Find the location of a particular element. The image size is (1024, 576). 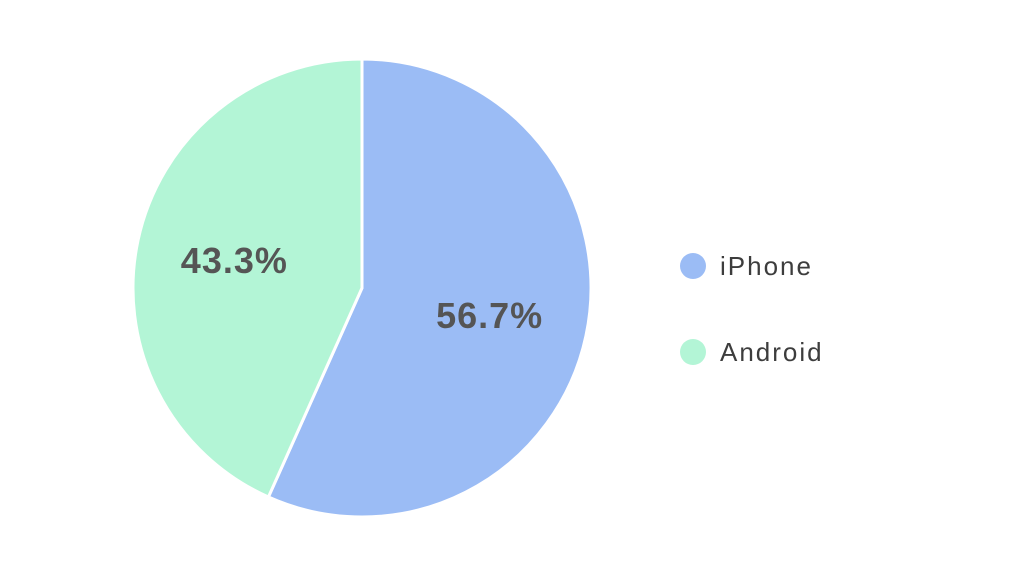

pie-slice-labels: 56.7% 43.3% is located at coordinates (362, 288).